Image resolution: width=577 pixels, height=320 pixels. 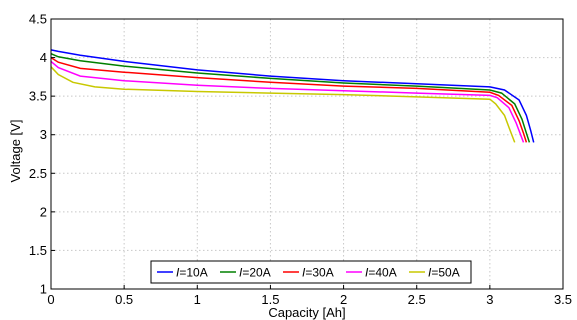 What do you see at coordinates (124, 299) in the screenshot?
I see `x-tick-label: 0.5` at bounding box center [124, 299].